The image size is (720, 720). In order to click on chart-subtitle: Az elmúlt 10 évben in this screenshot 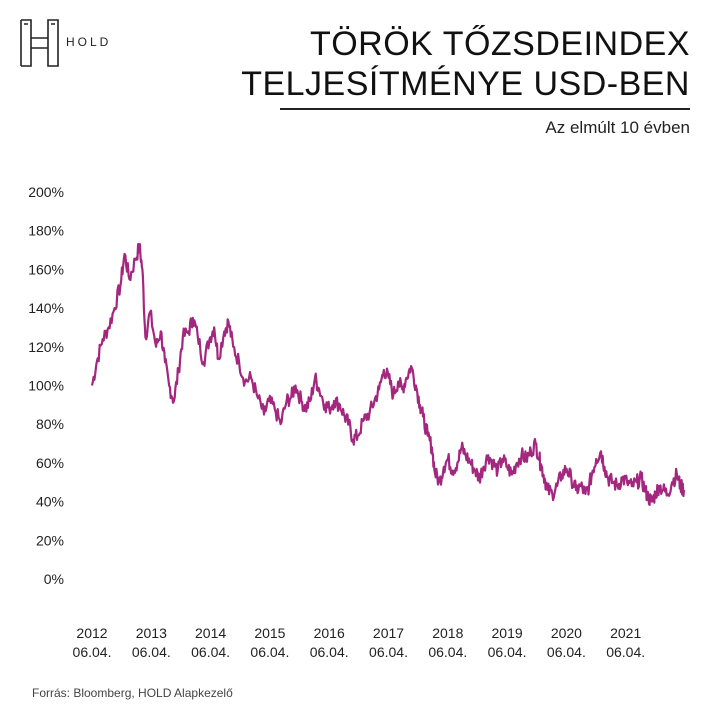, I will do `click(617, 127)`.